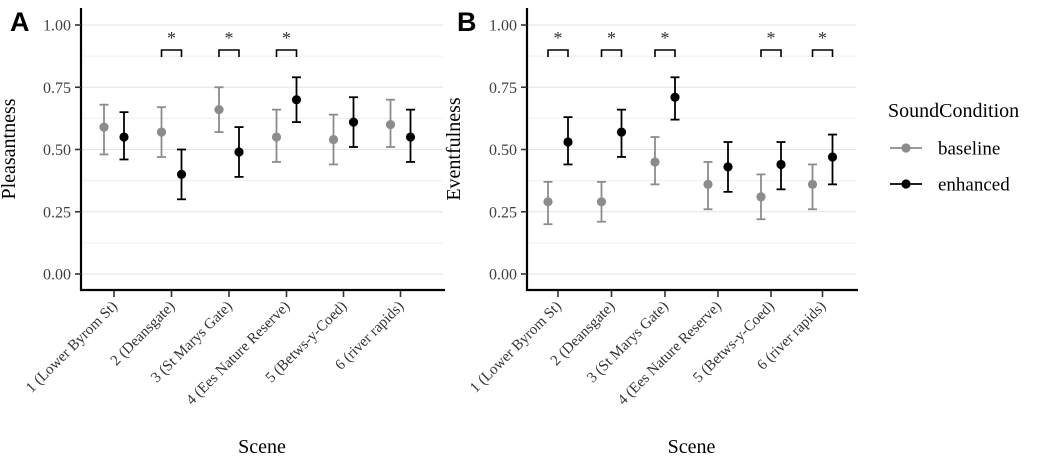  Describe the element at coordinates (953, 111) in the screenshot. I see `legend-title: SoundCondition` at that location.